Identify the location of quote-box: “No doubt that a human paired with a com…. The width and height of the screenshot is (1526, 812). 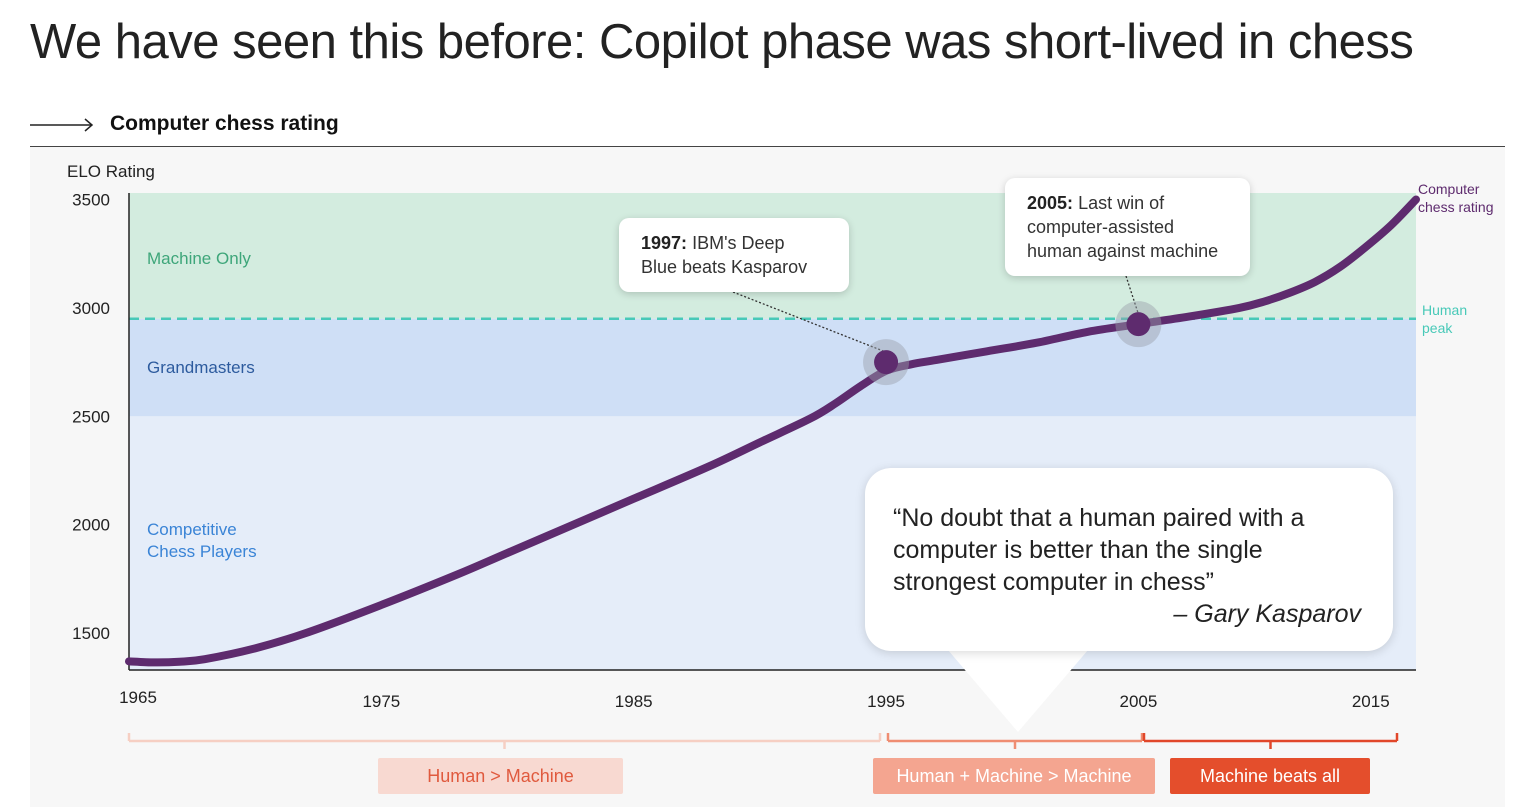
(1129, 559).